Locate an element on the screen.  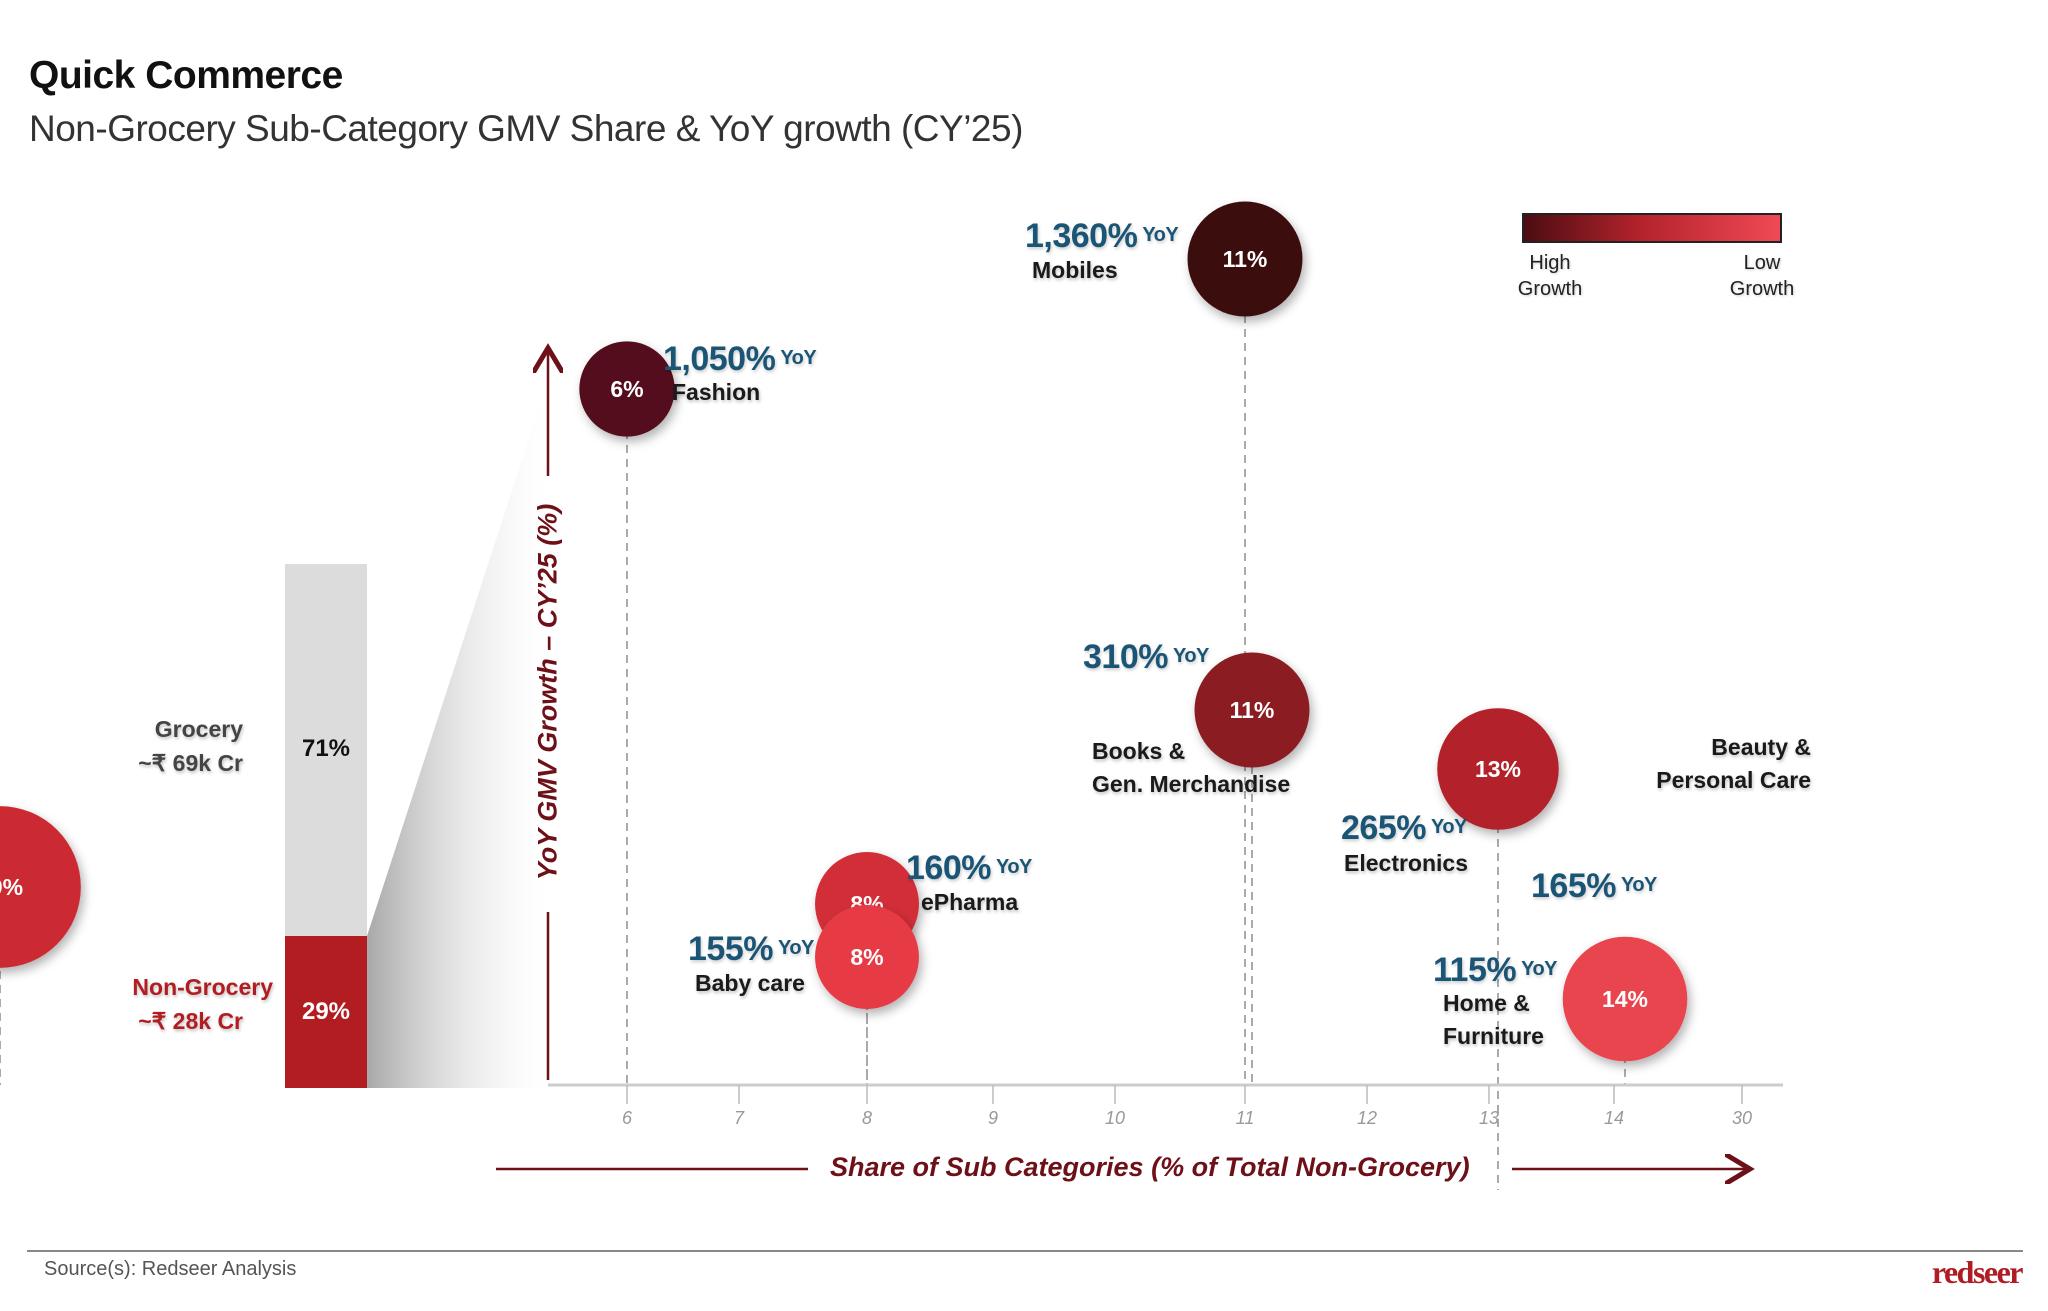
bubble-share-label: 13% is located at coordinates (1498, 769).